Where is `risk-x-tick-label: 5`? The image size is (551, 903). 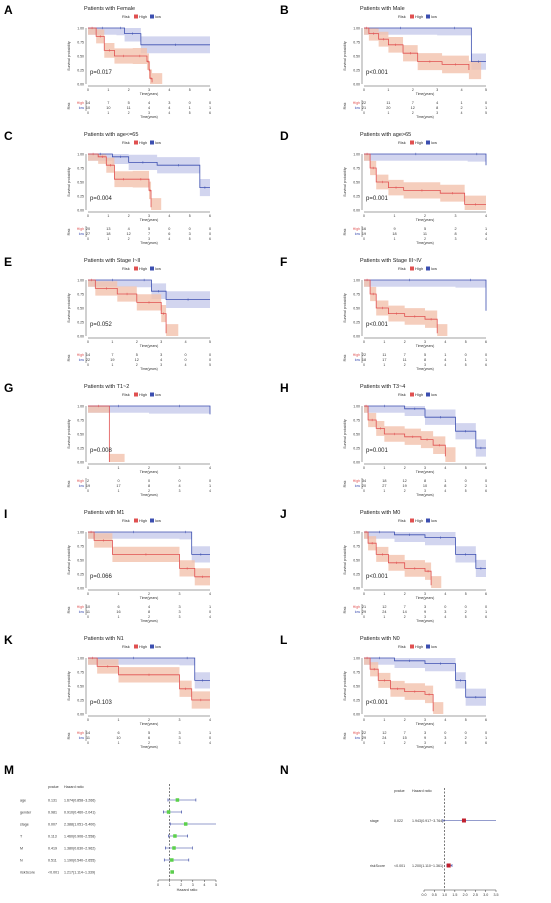
risk-x-tick-label: 5 is located at coordinates (466, 365).